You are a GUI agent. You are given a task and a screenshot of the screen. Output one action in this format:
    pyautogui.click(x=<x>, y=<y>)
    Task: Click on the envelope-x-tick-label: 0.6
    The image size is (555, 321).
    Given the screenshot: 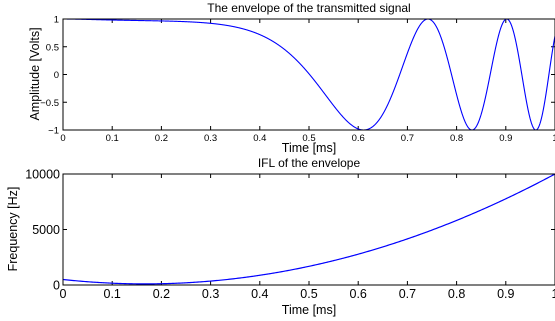 What is the action you would take?
    pyautogui.click(x=358, y=138)
    